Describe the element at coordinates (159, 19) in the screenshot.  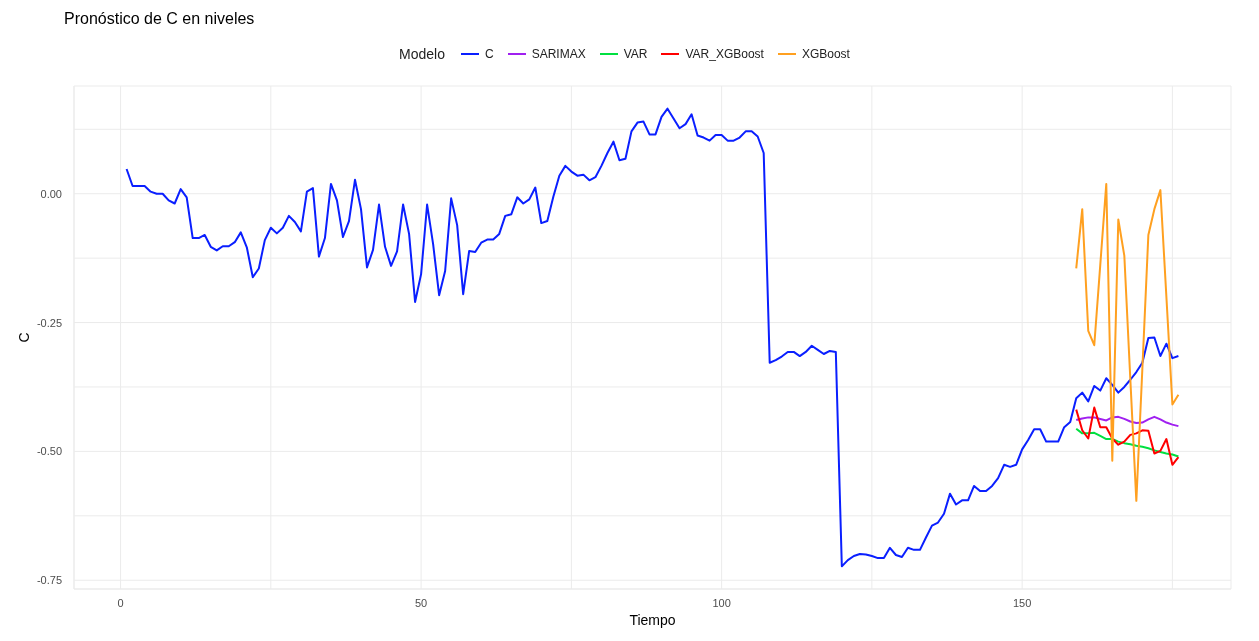
I see `chart-title: Pronóstico de C en niveles` at that location.